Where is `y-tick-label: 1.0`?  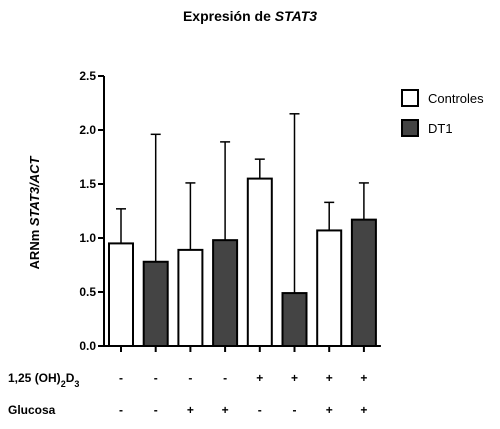
y-tick-label: 1.0 is located at coordinates (87, 238).